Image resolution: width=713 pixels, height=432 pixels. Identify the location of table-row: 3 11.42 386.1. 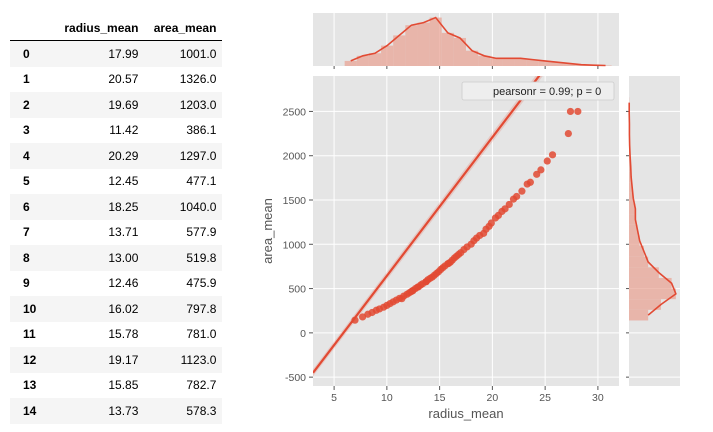
(116, 131).